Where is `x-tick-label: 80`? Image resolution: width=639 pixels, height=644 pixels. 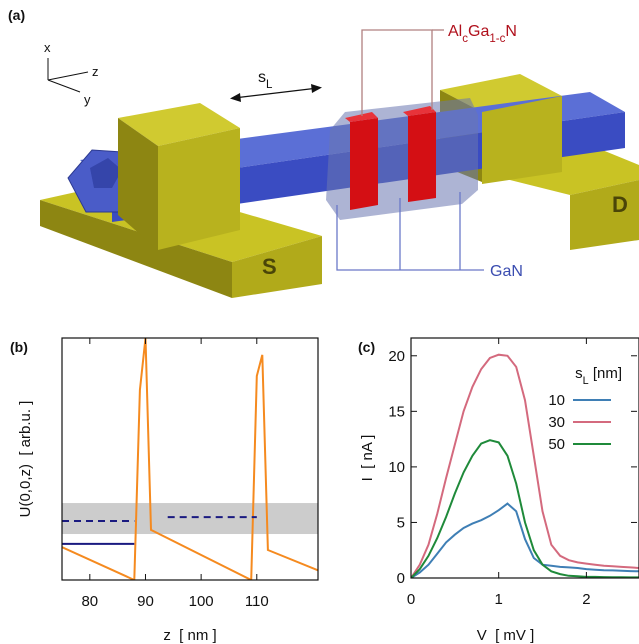 x-tick-label: 80 is located at coordinates (89, 601).